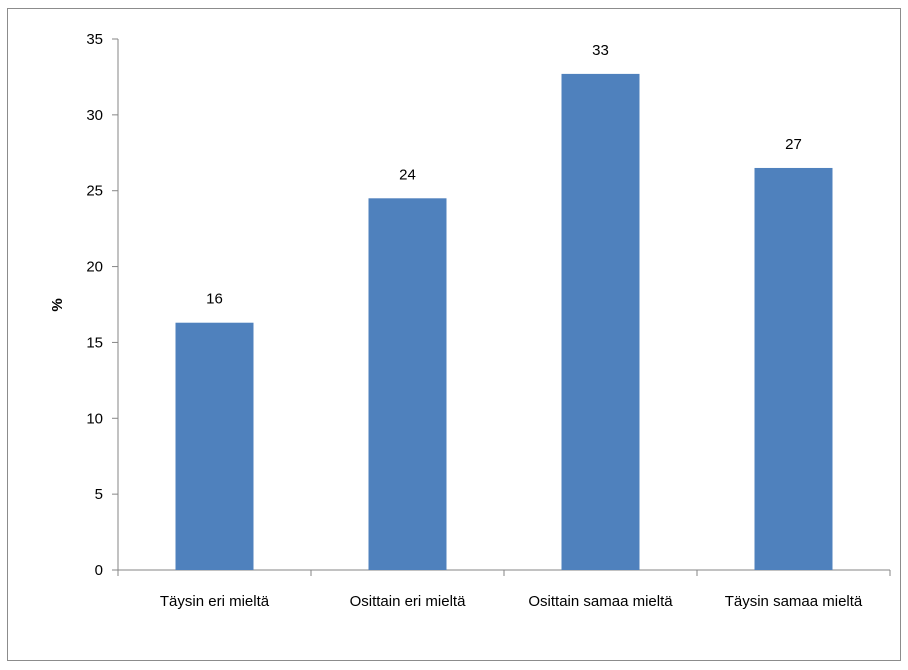 This screenshot has width=908, height=670. I want to click on x-tick-label: Täysin eri mieltä, so click(215, 601).